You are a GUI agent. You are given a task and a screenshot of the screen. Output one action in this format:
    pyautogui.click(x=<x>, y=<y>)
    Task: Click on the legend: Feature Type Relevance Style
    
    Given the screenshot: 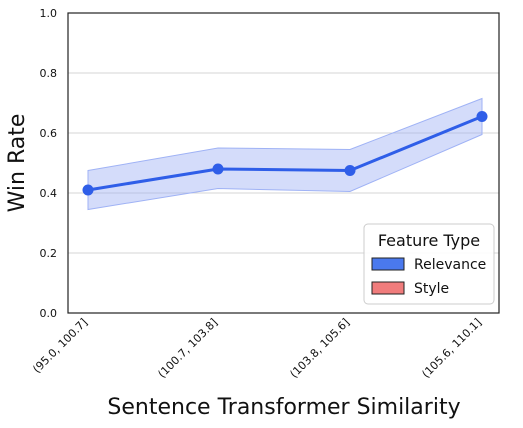 What is the action you would take?
    pyautogui.click(x=429, y=264)
    